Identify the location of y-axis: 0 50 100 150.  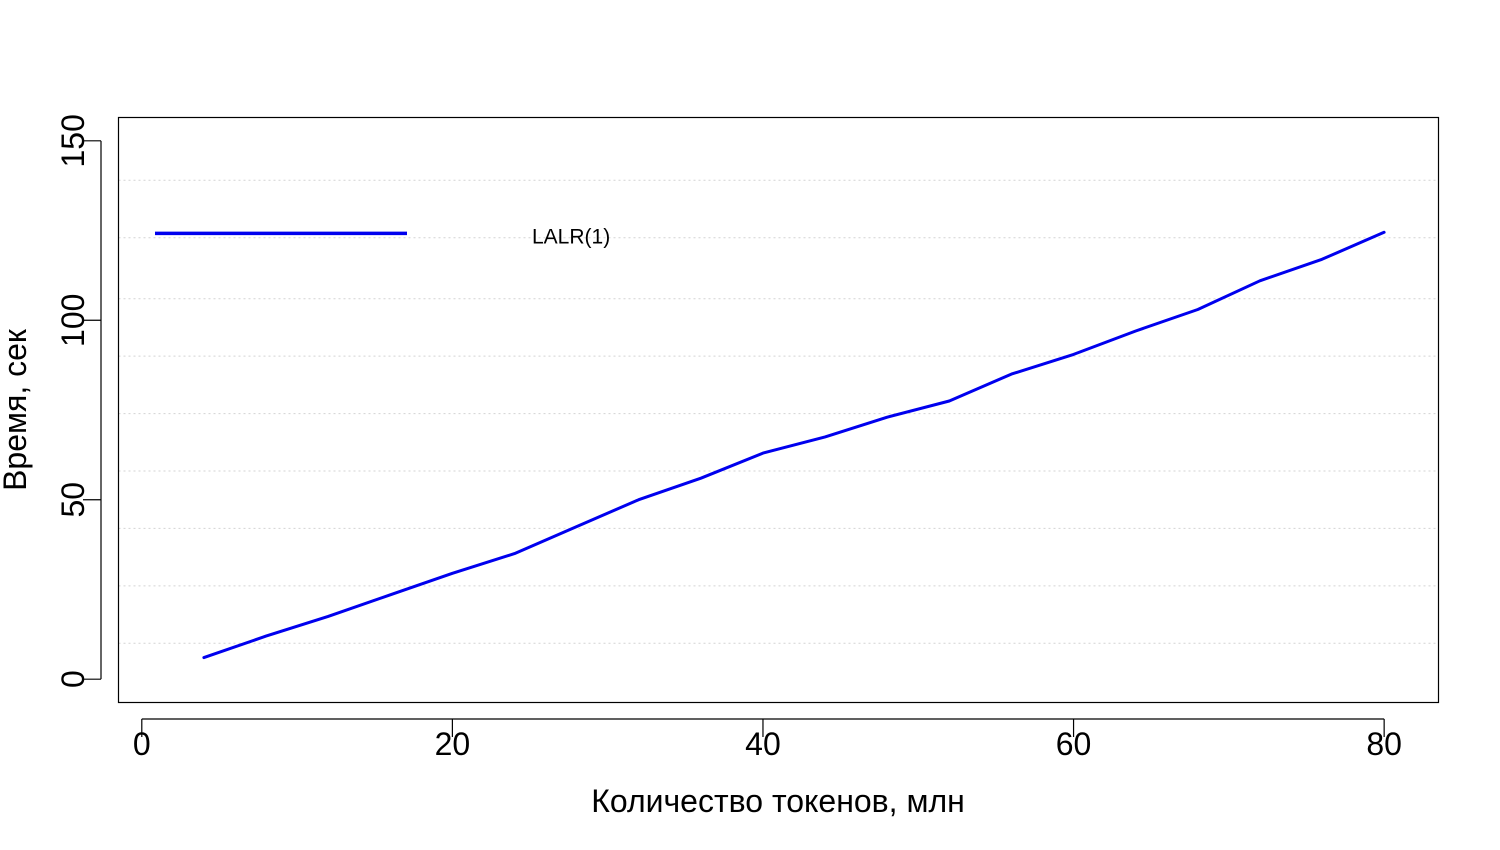
(78, 401).